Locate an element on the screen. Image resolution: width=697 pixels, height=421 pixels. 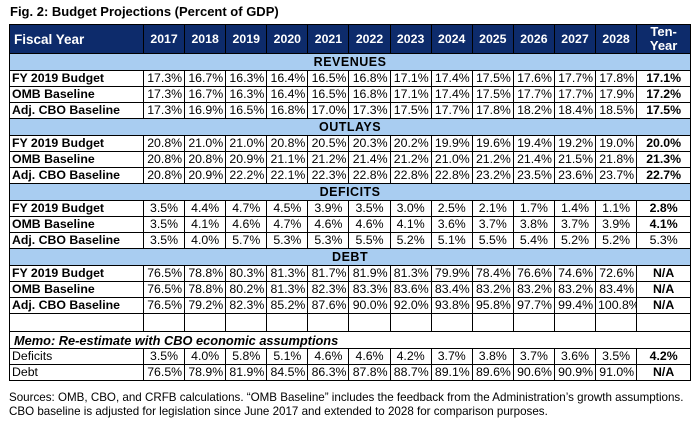
ten-year-cell: 5.3% is located at coordinates (664, 240).